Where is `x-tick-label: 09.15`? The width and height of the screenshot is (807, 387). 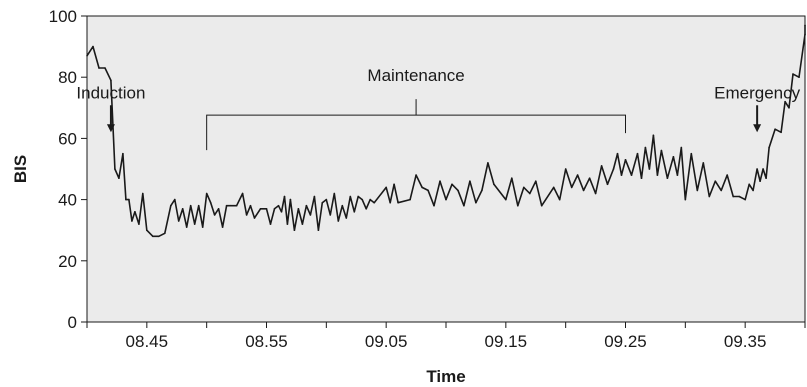
x-tick-label: 09.15 is located at coordinates (506, 341).